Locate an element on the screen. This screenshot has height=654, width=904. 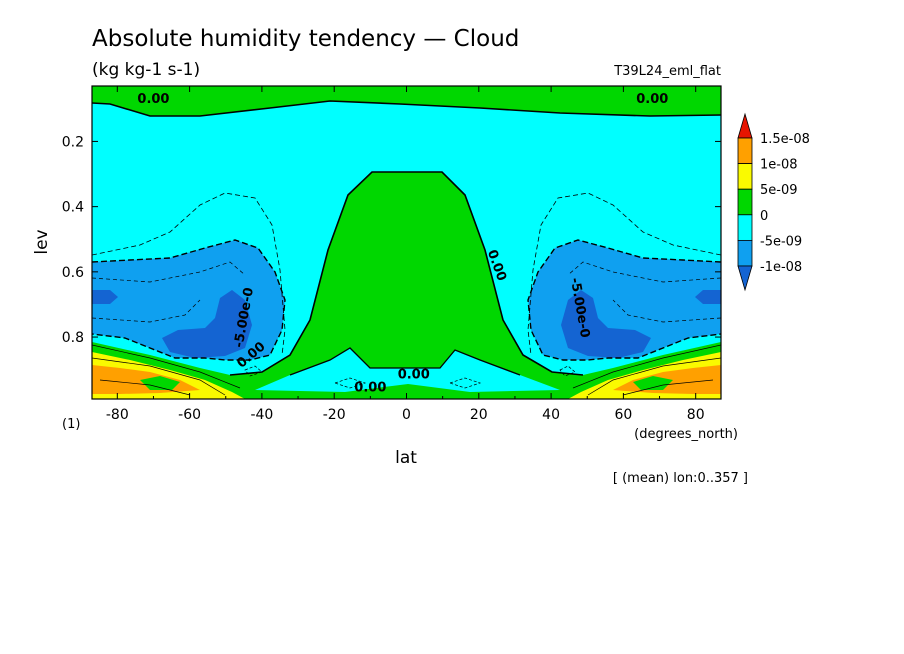
x-tick-label: 40 is located at coordinates (551, 415).